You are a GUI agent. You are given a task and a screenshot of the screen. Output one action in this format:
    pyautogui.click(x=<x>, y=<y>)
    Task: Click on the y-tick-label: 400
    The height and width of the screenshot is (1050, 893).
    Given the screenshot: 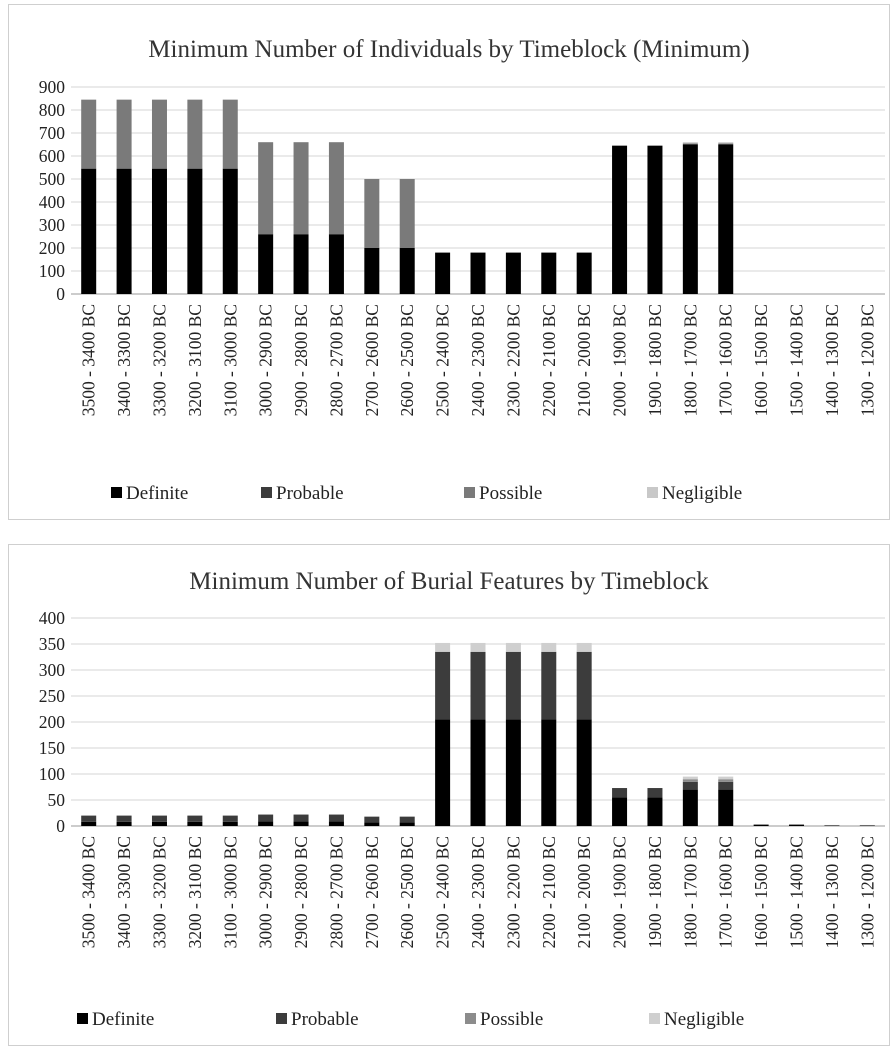 What is the action you would take?
    pyautogui.click(x=52, y=202)
    